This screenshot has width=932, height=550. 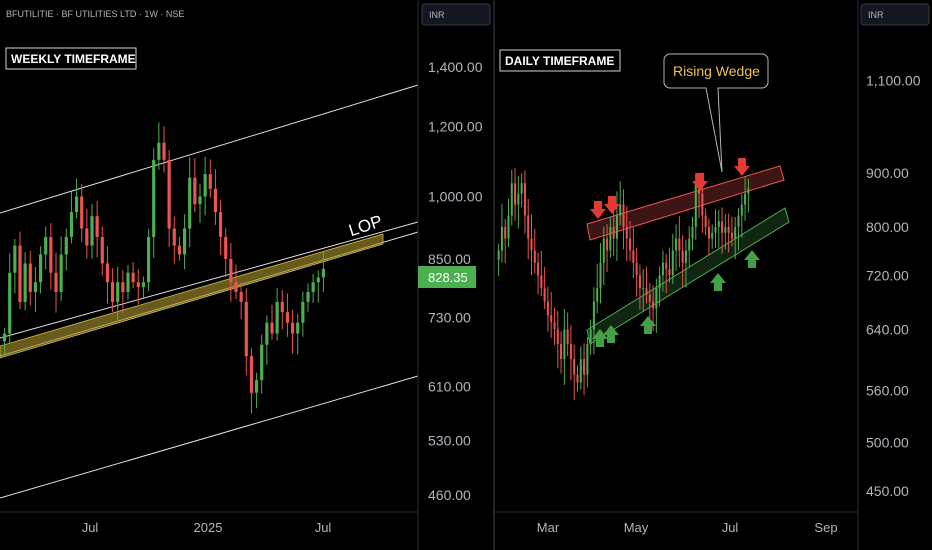 What do you see at coordinates (876, 15) in the screenshot?
I see `daily-currency-label: INR` at bounding box center [876, 15].